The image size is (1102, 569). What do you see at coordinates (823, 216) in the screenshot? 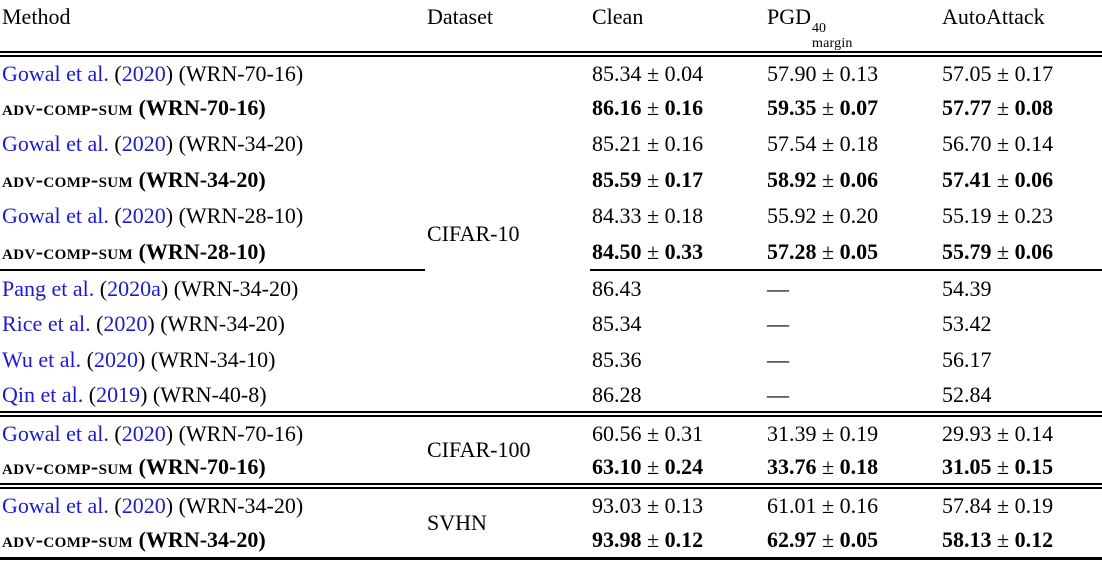
I see `pgd-cell: 55.92 ± 0.20` at bounding box center [823, 216].